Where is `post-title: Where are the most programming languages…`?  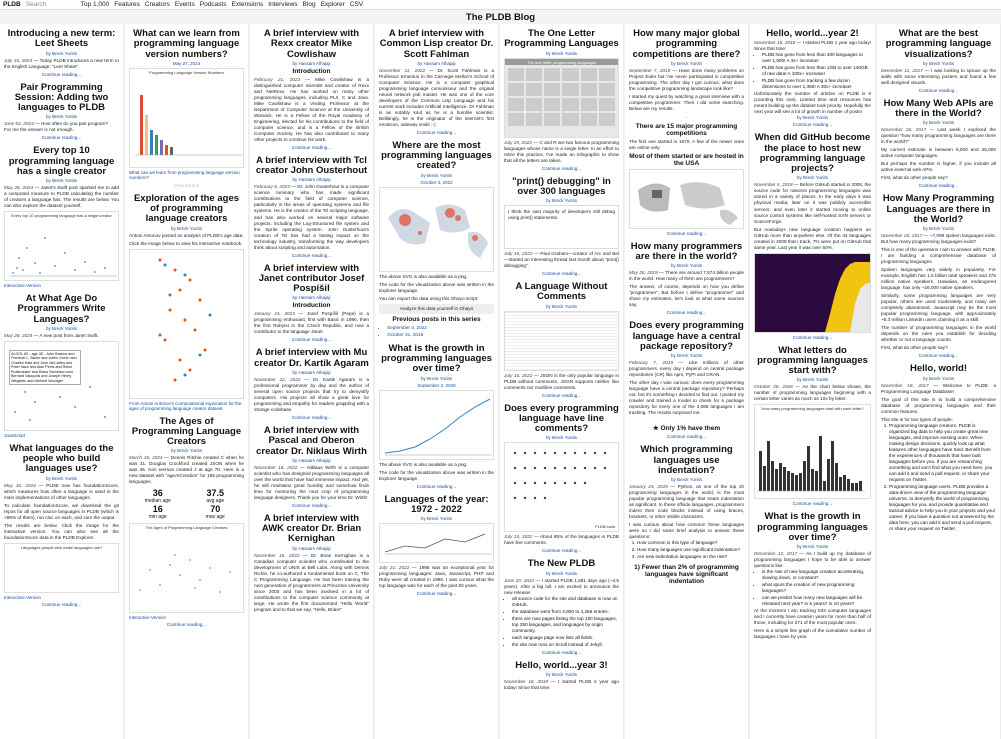 post-title: Where are the most programming languages… is located at coordinates (436, 155).